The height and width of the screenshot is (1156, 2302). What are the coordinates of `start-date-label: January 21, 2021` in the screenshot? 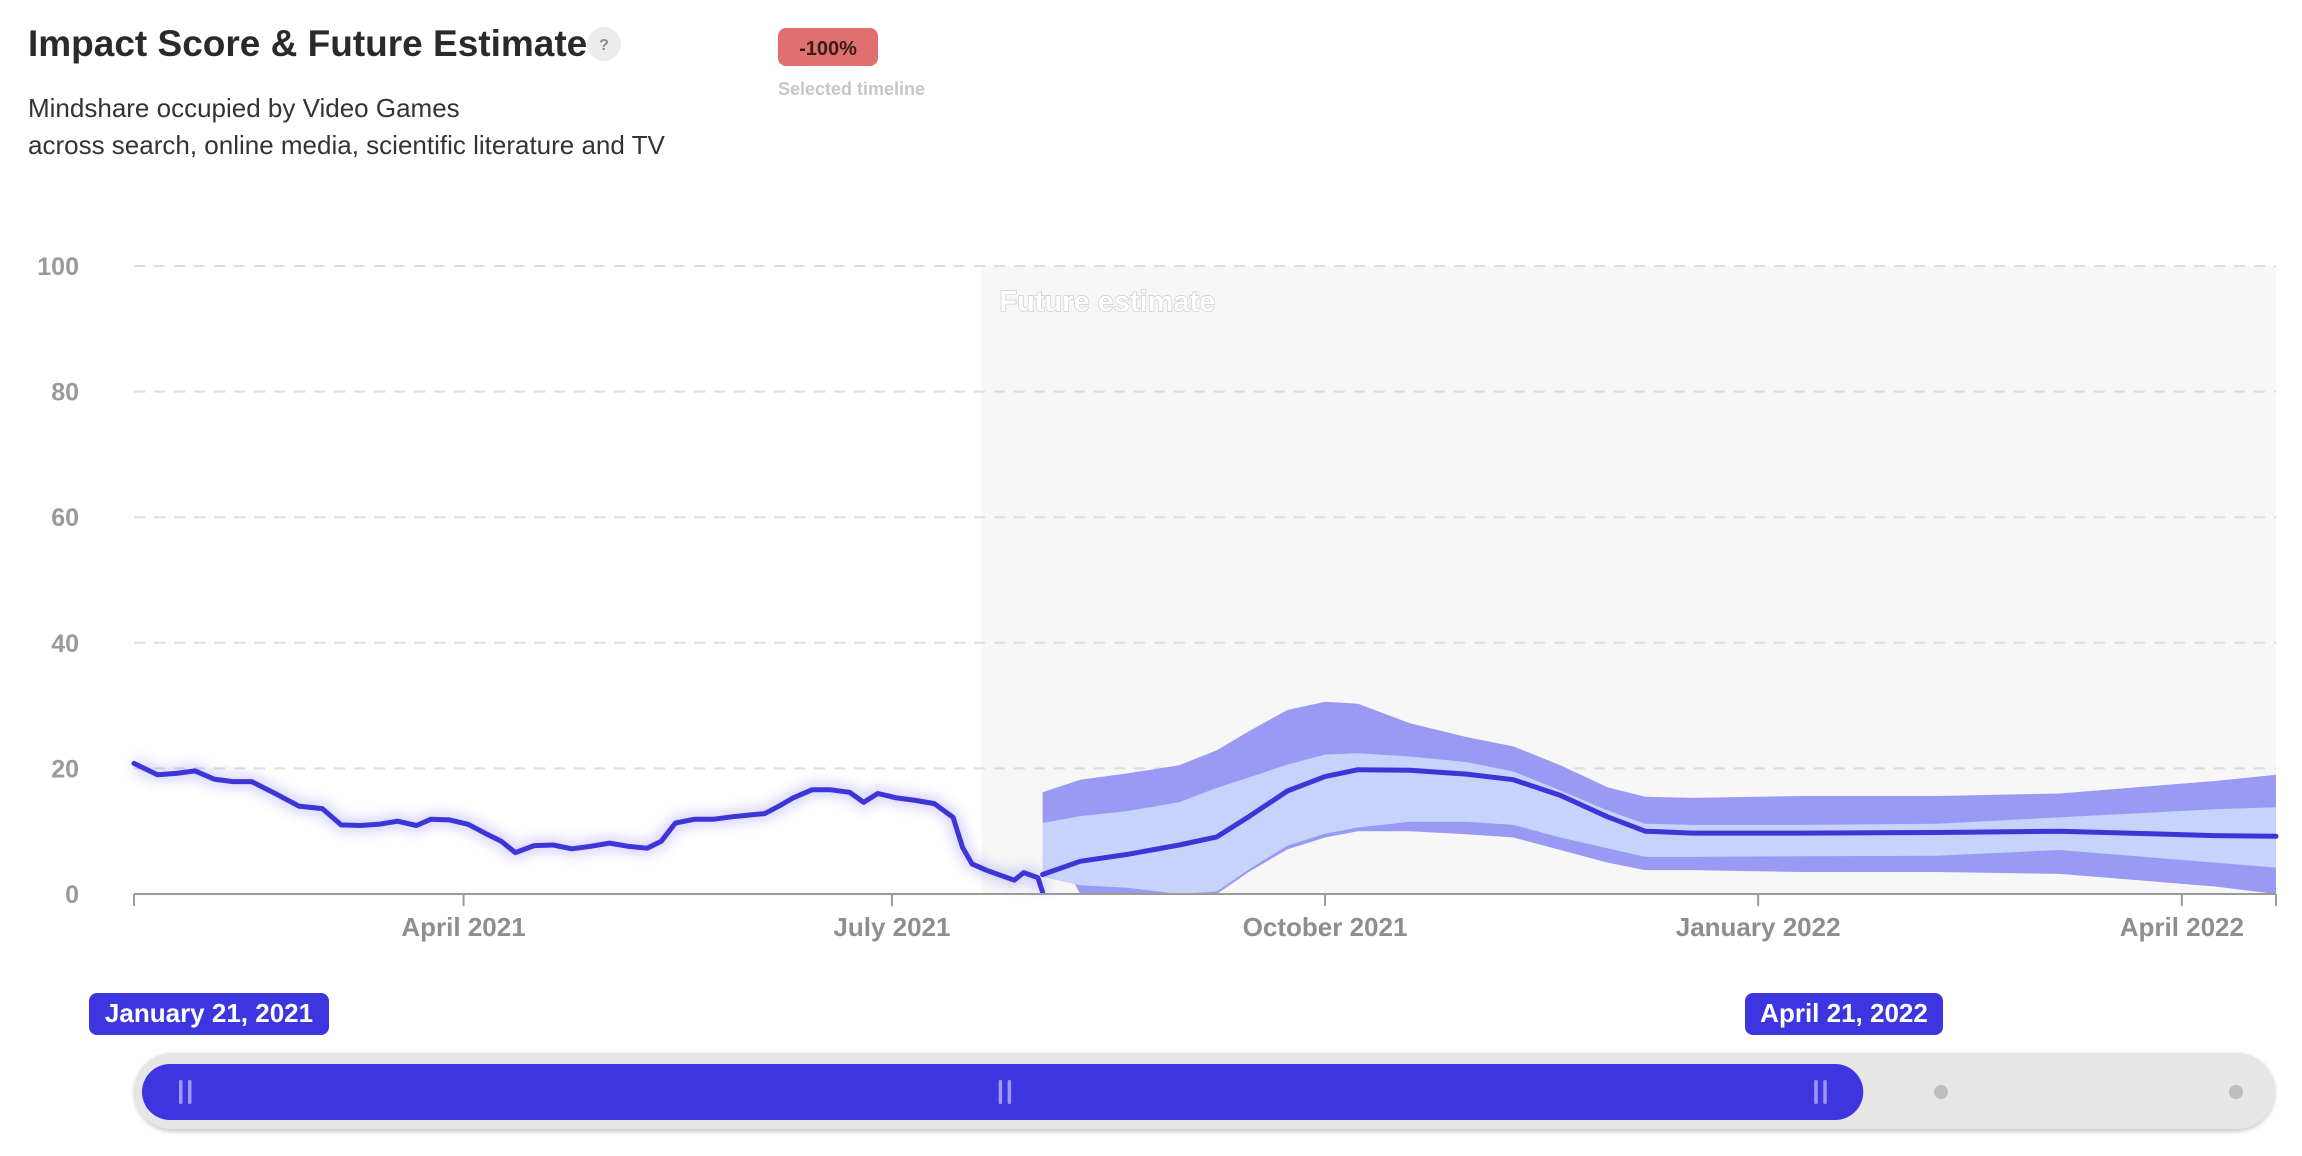 It's located at (209, 1013).